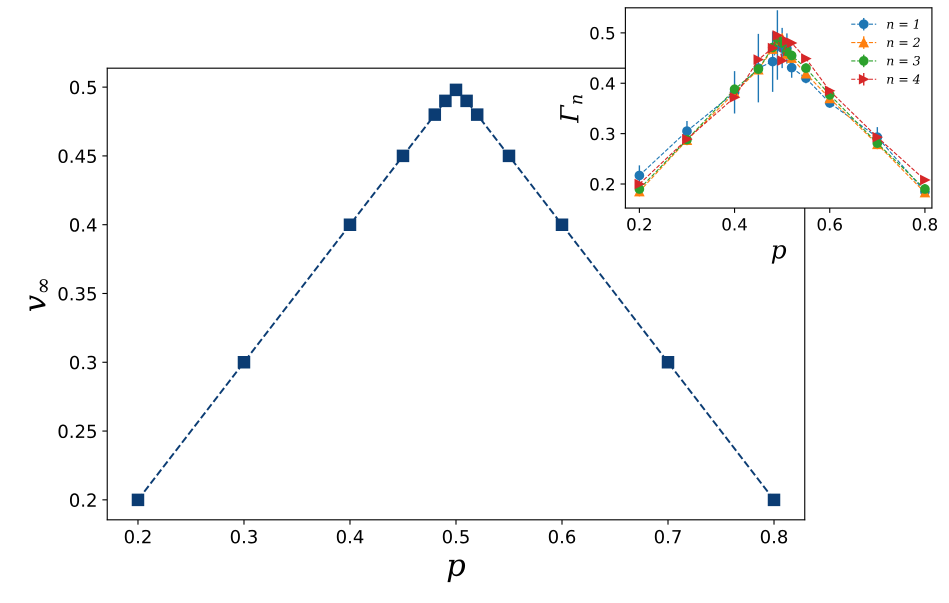 The image size is (949, 603). What do you see at coordinates (903, 61) in the screenshot?
I see `legend-label: n = 3` at bounding box center [903, 61].